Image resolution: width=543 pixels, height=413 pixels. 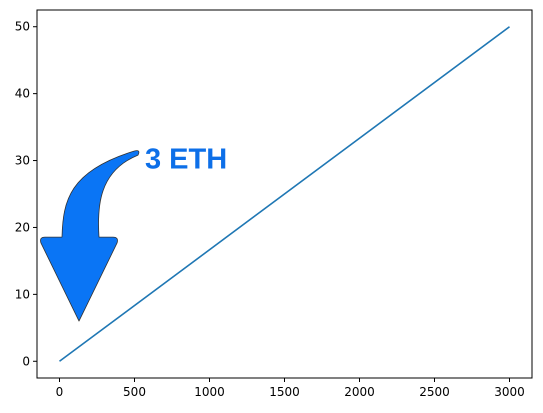 What do you see at coordinates (90, 236) in the screenshot?
I see `curved-arrow-icon` at bounding box center [90, 236].